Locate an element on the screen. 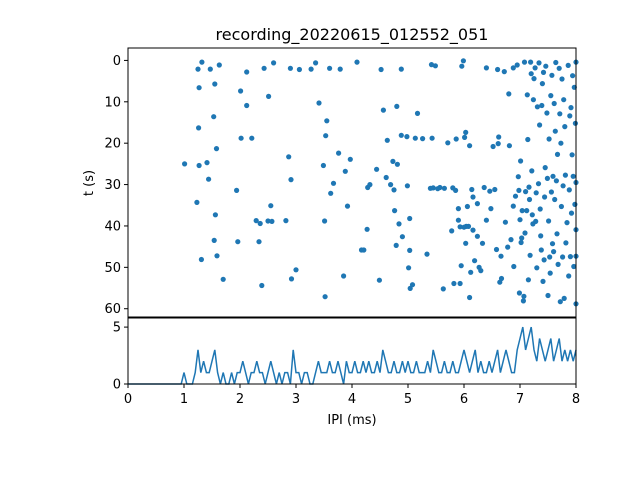 The width and height of the screenshot is (640, 480). raster-y-ticks: 0 10 20 30 40 50 60 is located at coordinates (116, 185).